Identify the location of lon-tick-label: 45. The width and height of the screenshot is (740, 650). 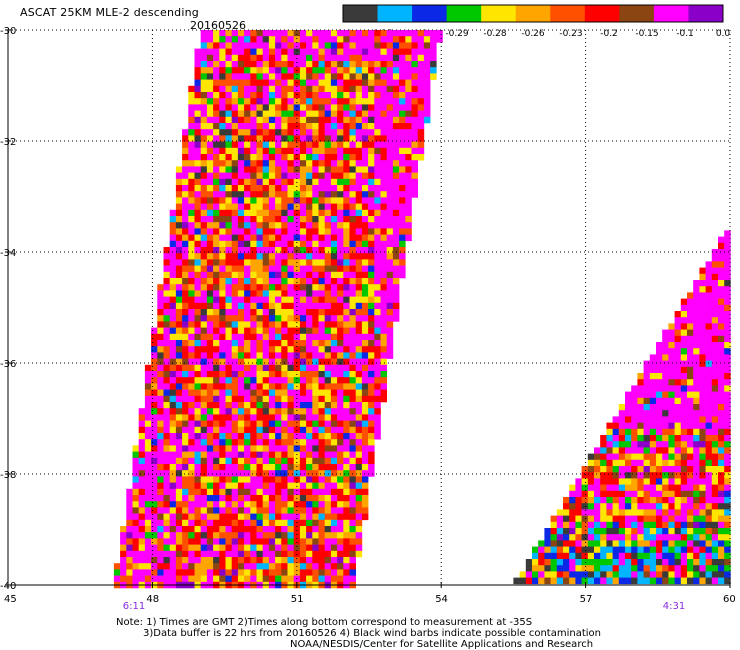
(10, 599).